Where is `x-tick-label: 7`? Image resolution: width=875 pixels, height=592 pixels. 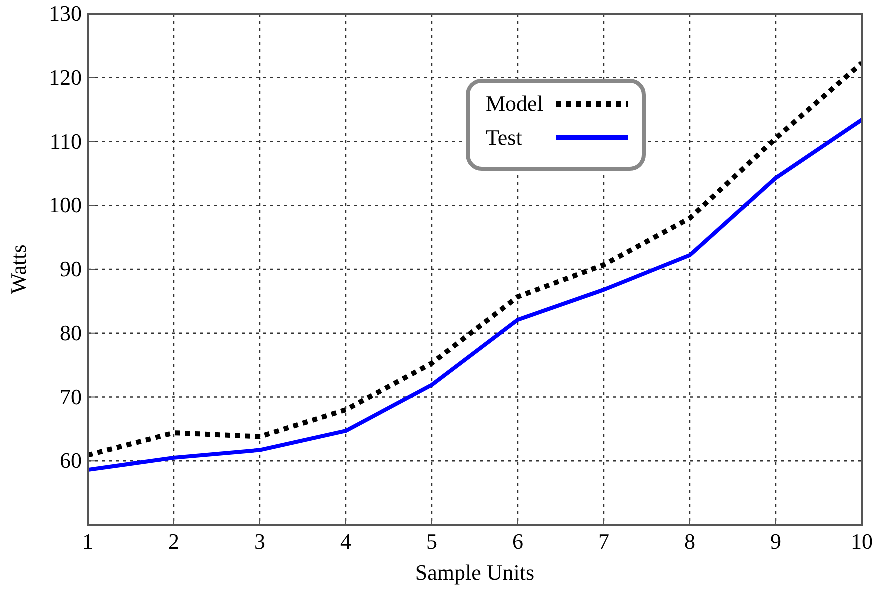
x-tick-label: 7 is located at coordinates (604, 541).